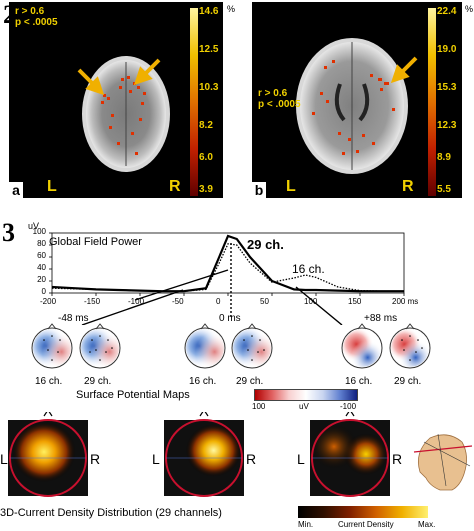 This screenshot has height=531, width=474. What do you see at coordinates (444, 157) in the screenshot?
I see `colorbar-tick: 8.9` at bounding box center [444, 157].